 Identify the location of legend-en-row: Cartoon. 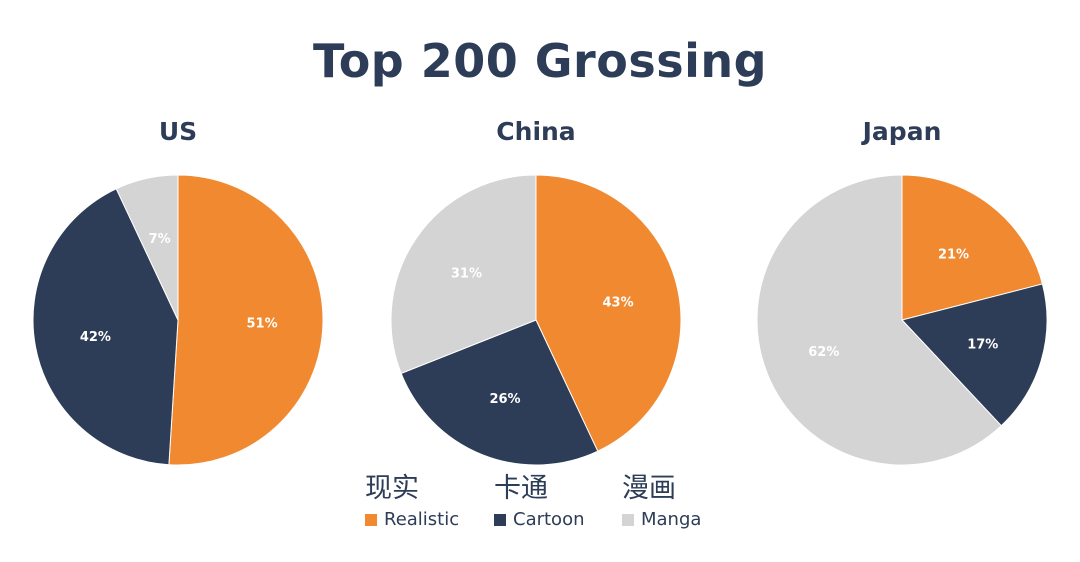
(539, 520).